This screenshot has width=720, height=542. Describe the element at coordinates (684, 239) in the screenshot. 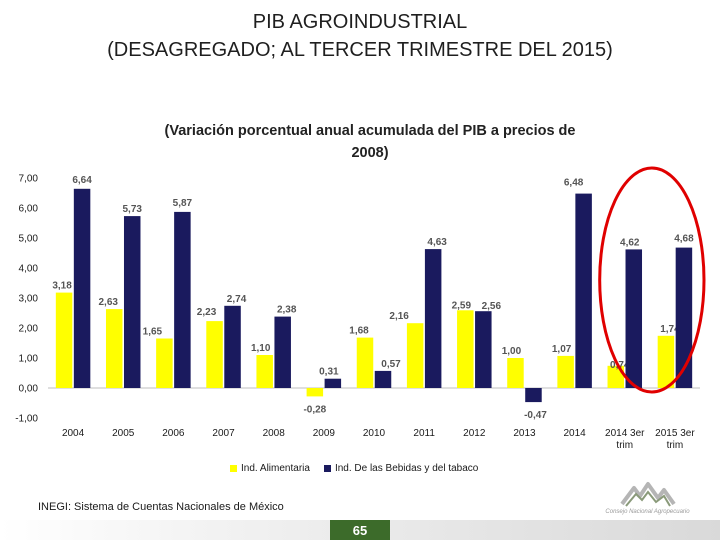

I see `data-label: 4,68` at that location.